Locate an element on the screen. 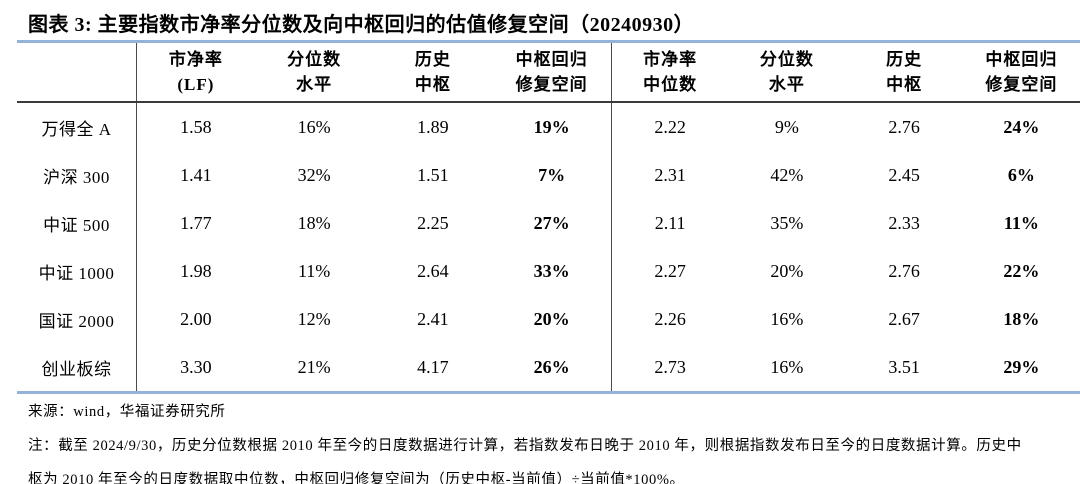 The image size is (1080, 484). table-cell: 19% is located at coordinates (551, 126).